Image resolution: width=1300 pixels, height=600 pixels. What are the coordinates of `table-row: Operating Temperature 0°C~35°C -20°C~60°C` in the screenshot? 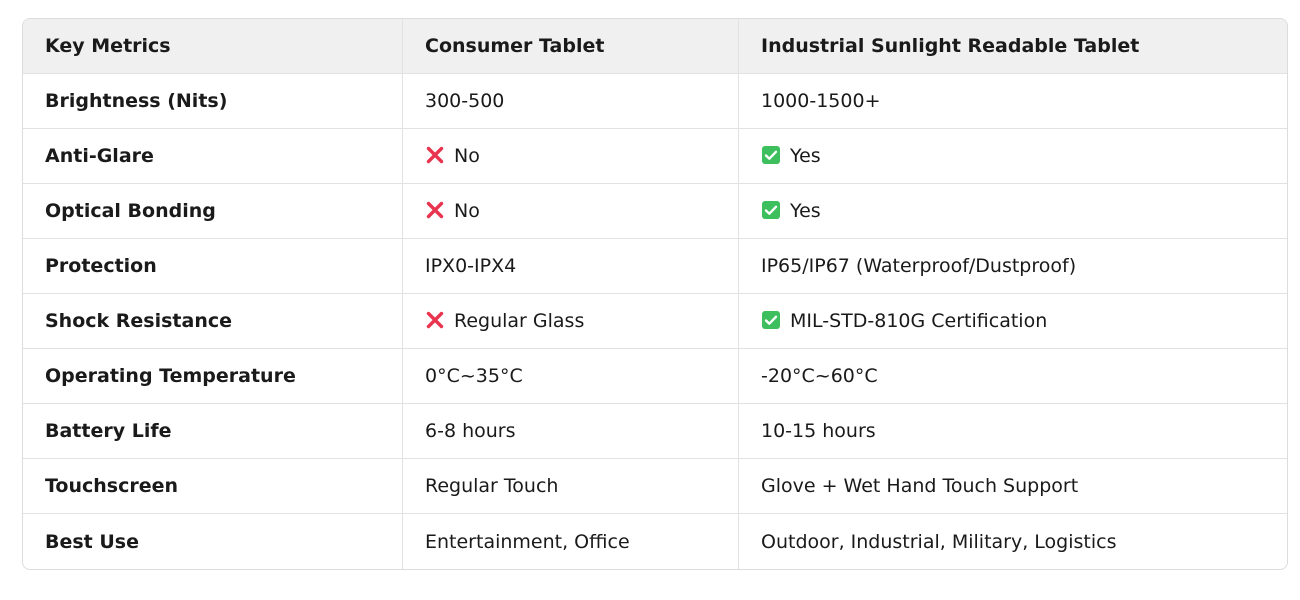 It's located at (655, 376).